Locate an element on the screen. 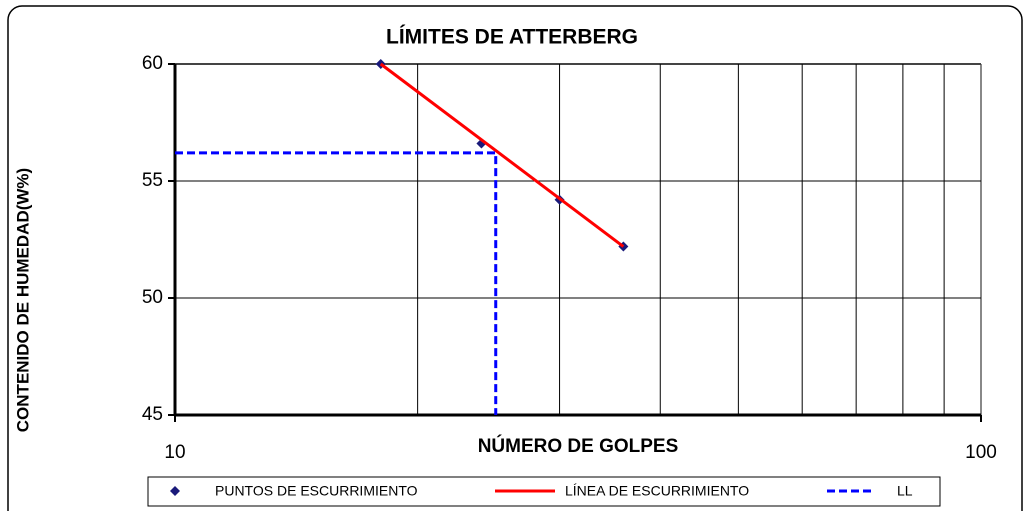 This screenshot has height=516, width=1028. x-axis-label: NÚMERO DE GOLPES is located at coordinates (578, 446).